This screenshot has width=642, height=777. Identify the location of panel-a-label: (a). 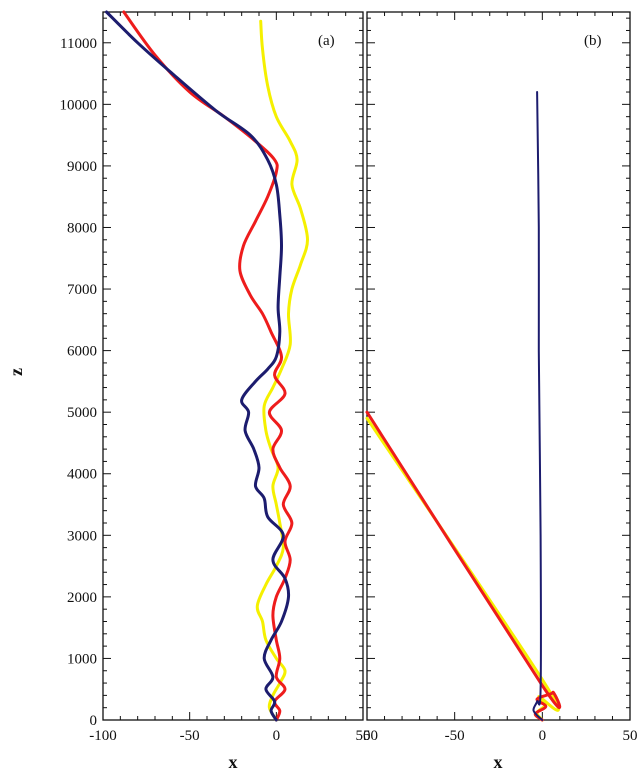
(326, 41).